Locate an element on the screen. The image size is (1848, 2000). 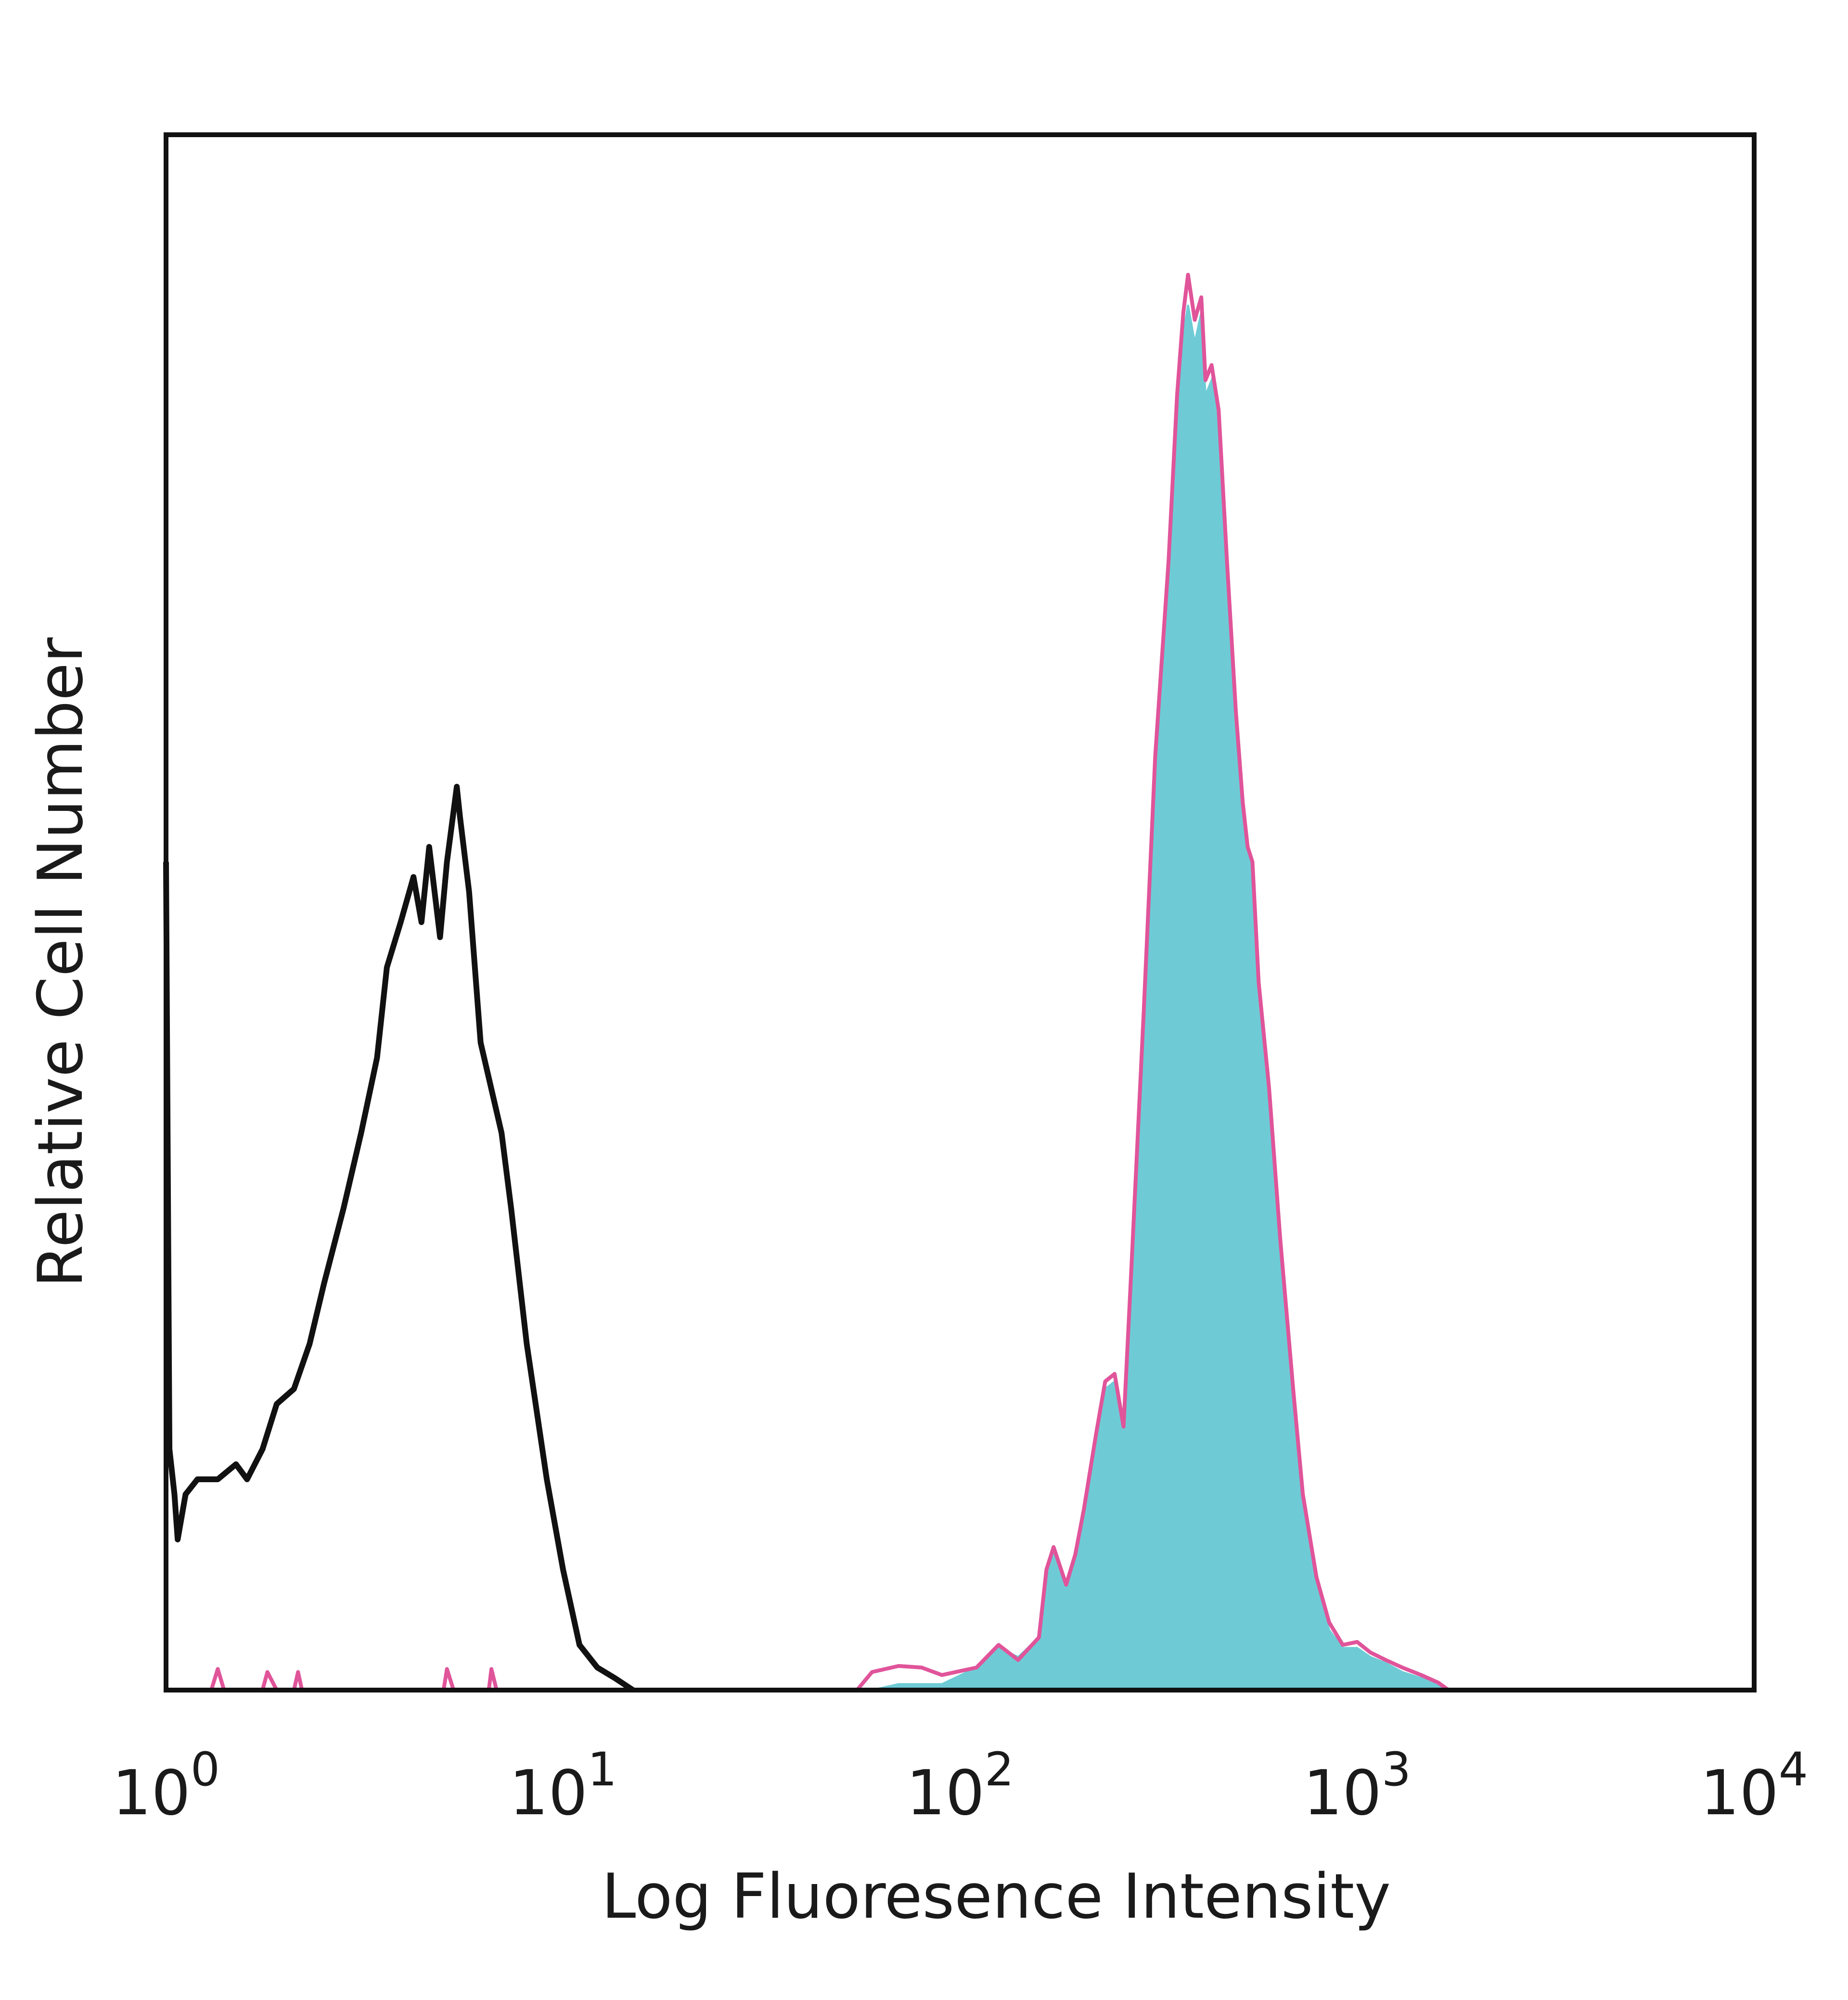
x-tick-label-1: 10¹ is located at coordinates (563, 1786).